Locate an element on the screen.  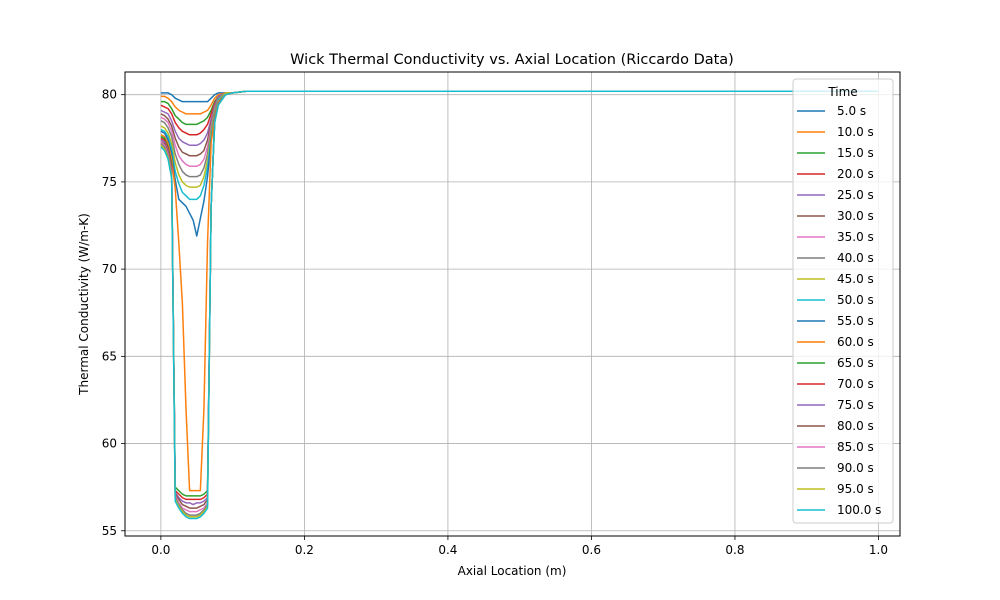
legend-entry: 100.0 s is located at coordinates (859, 510).